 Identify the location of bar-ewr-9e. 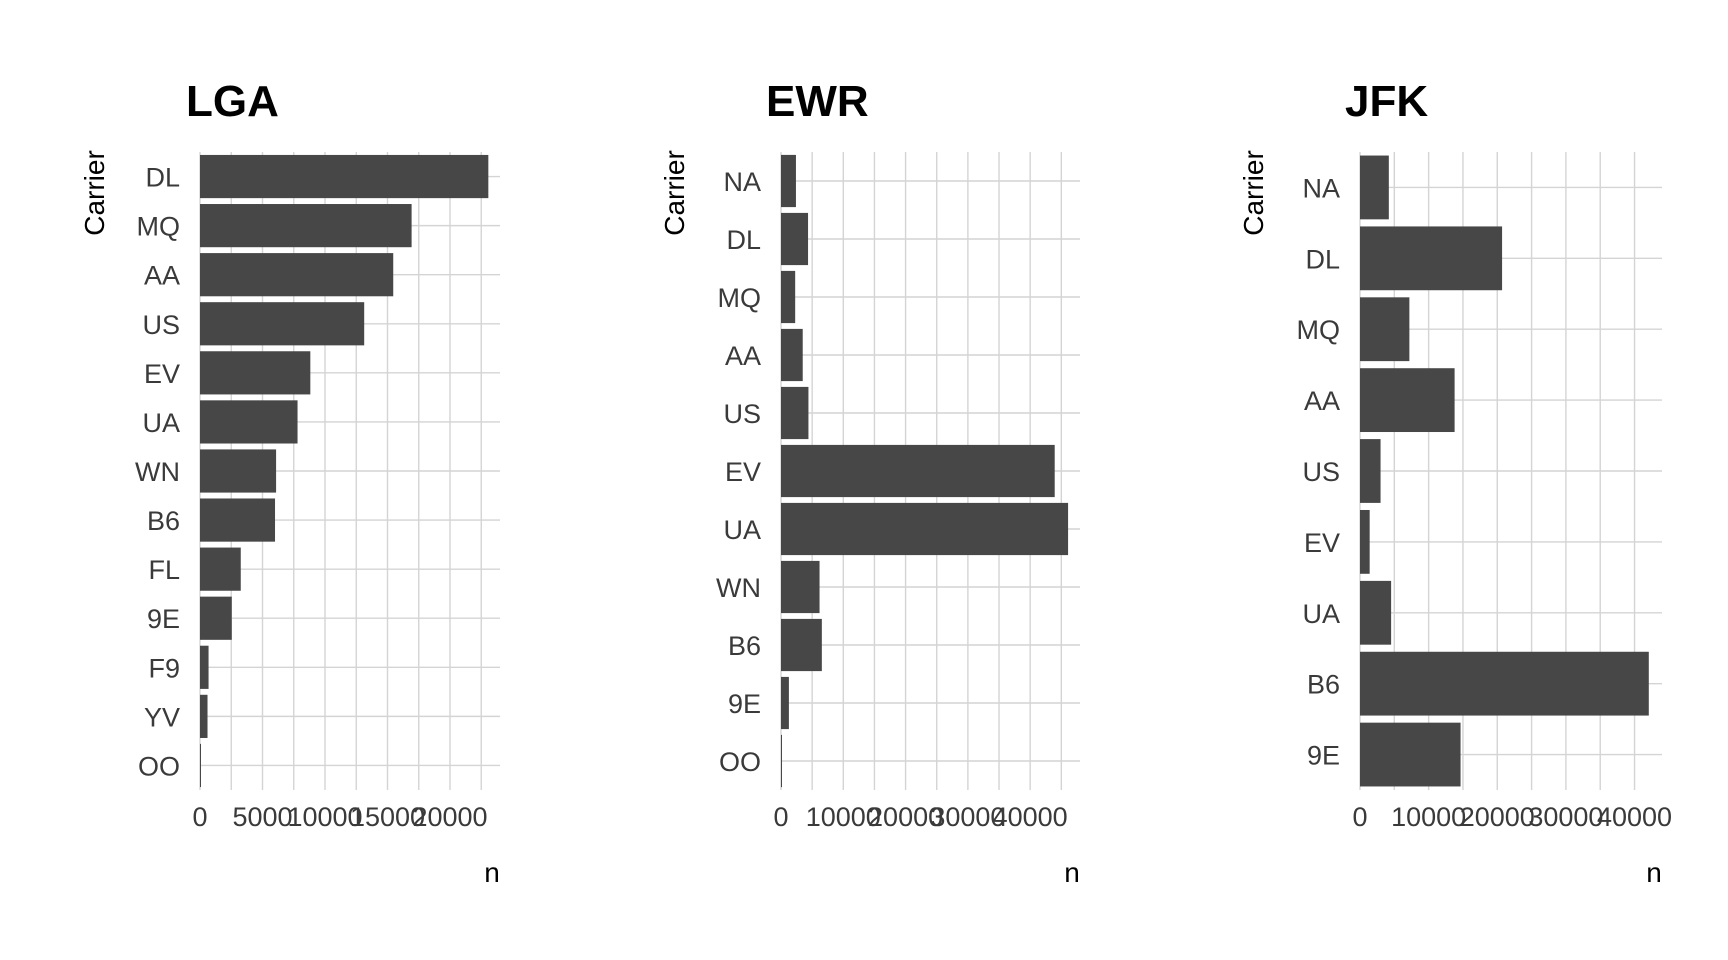
(785, 703).